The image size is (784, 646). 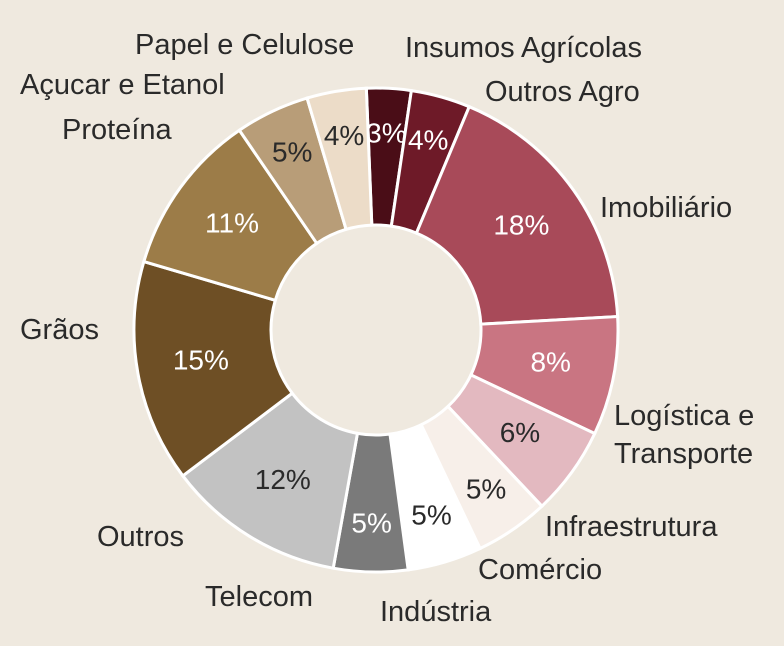 What do you see at coordinates (283, 479) in the screenshot?
I see `value-label: 12%` at bounding box center [283, 479].